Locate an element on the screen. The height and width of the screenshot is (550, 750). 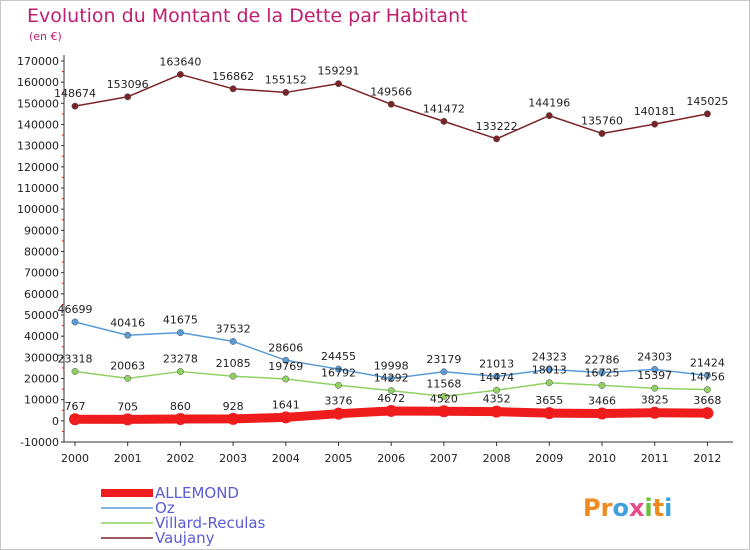
data-label: 148674 is located at coordinates (75, 93).